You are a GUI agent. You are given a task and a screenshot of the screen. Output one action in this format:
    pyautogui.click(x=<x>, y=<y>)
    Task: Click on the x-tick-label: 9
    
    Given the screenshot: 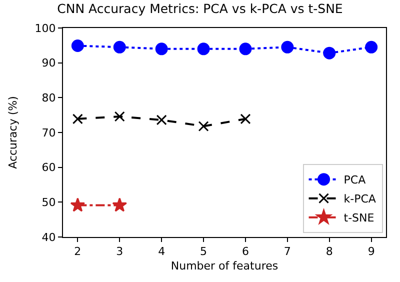 What is the action you would take?
    pyautogui.click(x=371, y=251)
    